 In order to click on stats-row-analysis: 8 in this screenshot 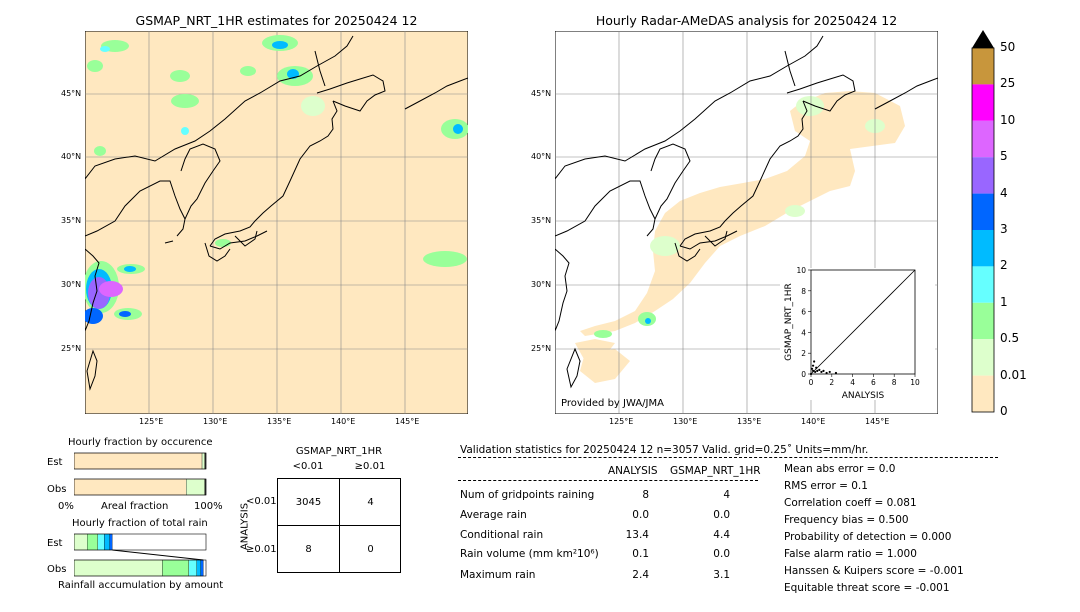, I will do `click(645, 495)`.